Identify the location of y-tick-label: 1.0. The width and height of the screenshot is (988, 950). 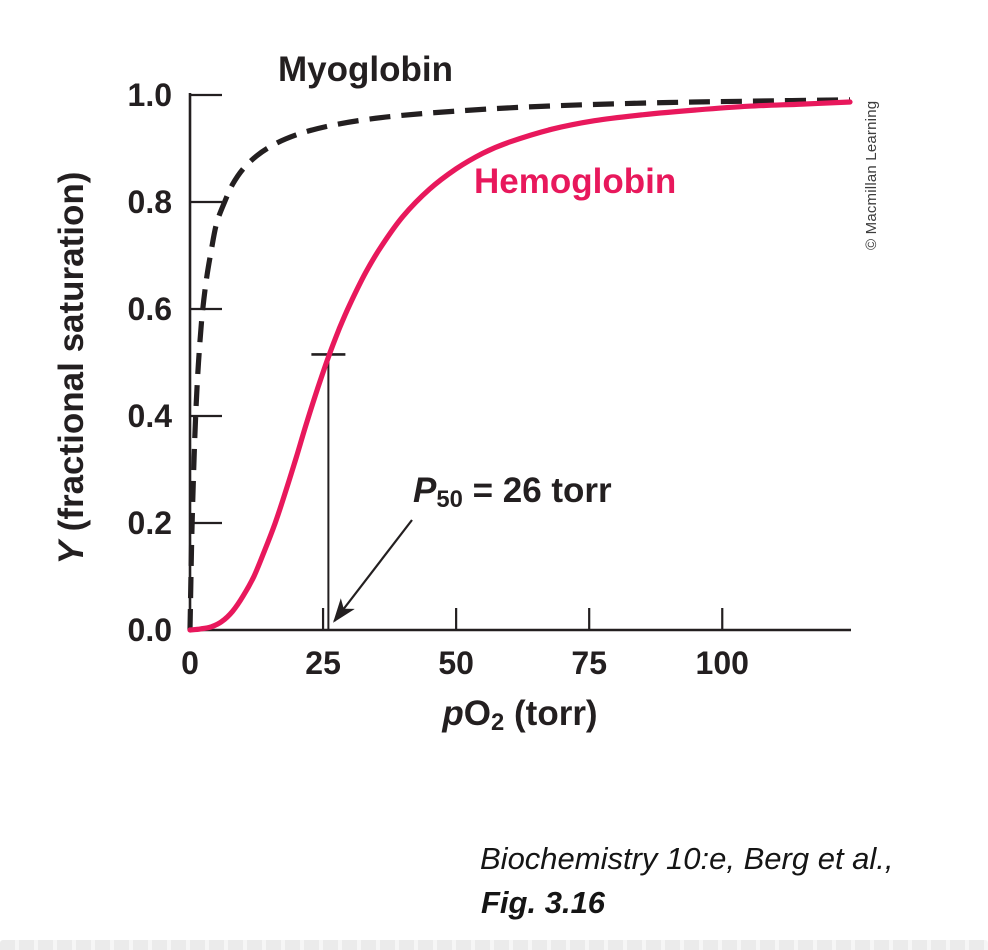
(149, 95).